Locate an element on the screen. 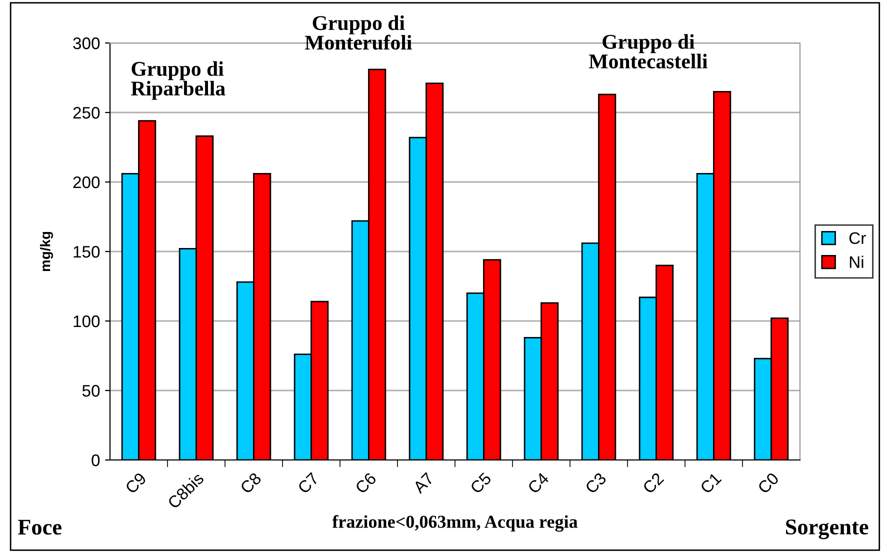 Image resolution: width=882 pixels, height=553 pixels. y-tick-label: 0 is located at coordinates (96, 460).